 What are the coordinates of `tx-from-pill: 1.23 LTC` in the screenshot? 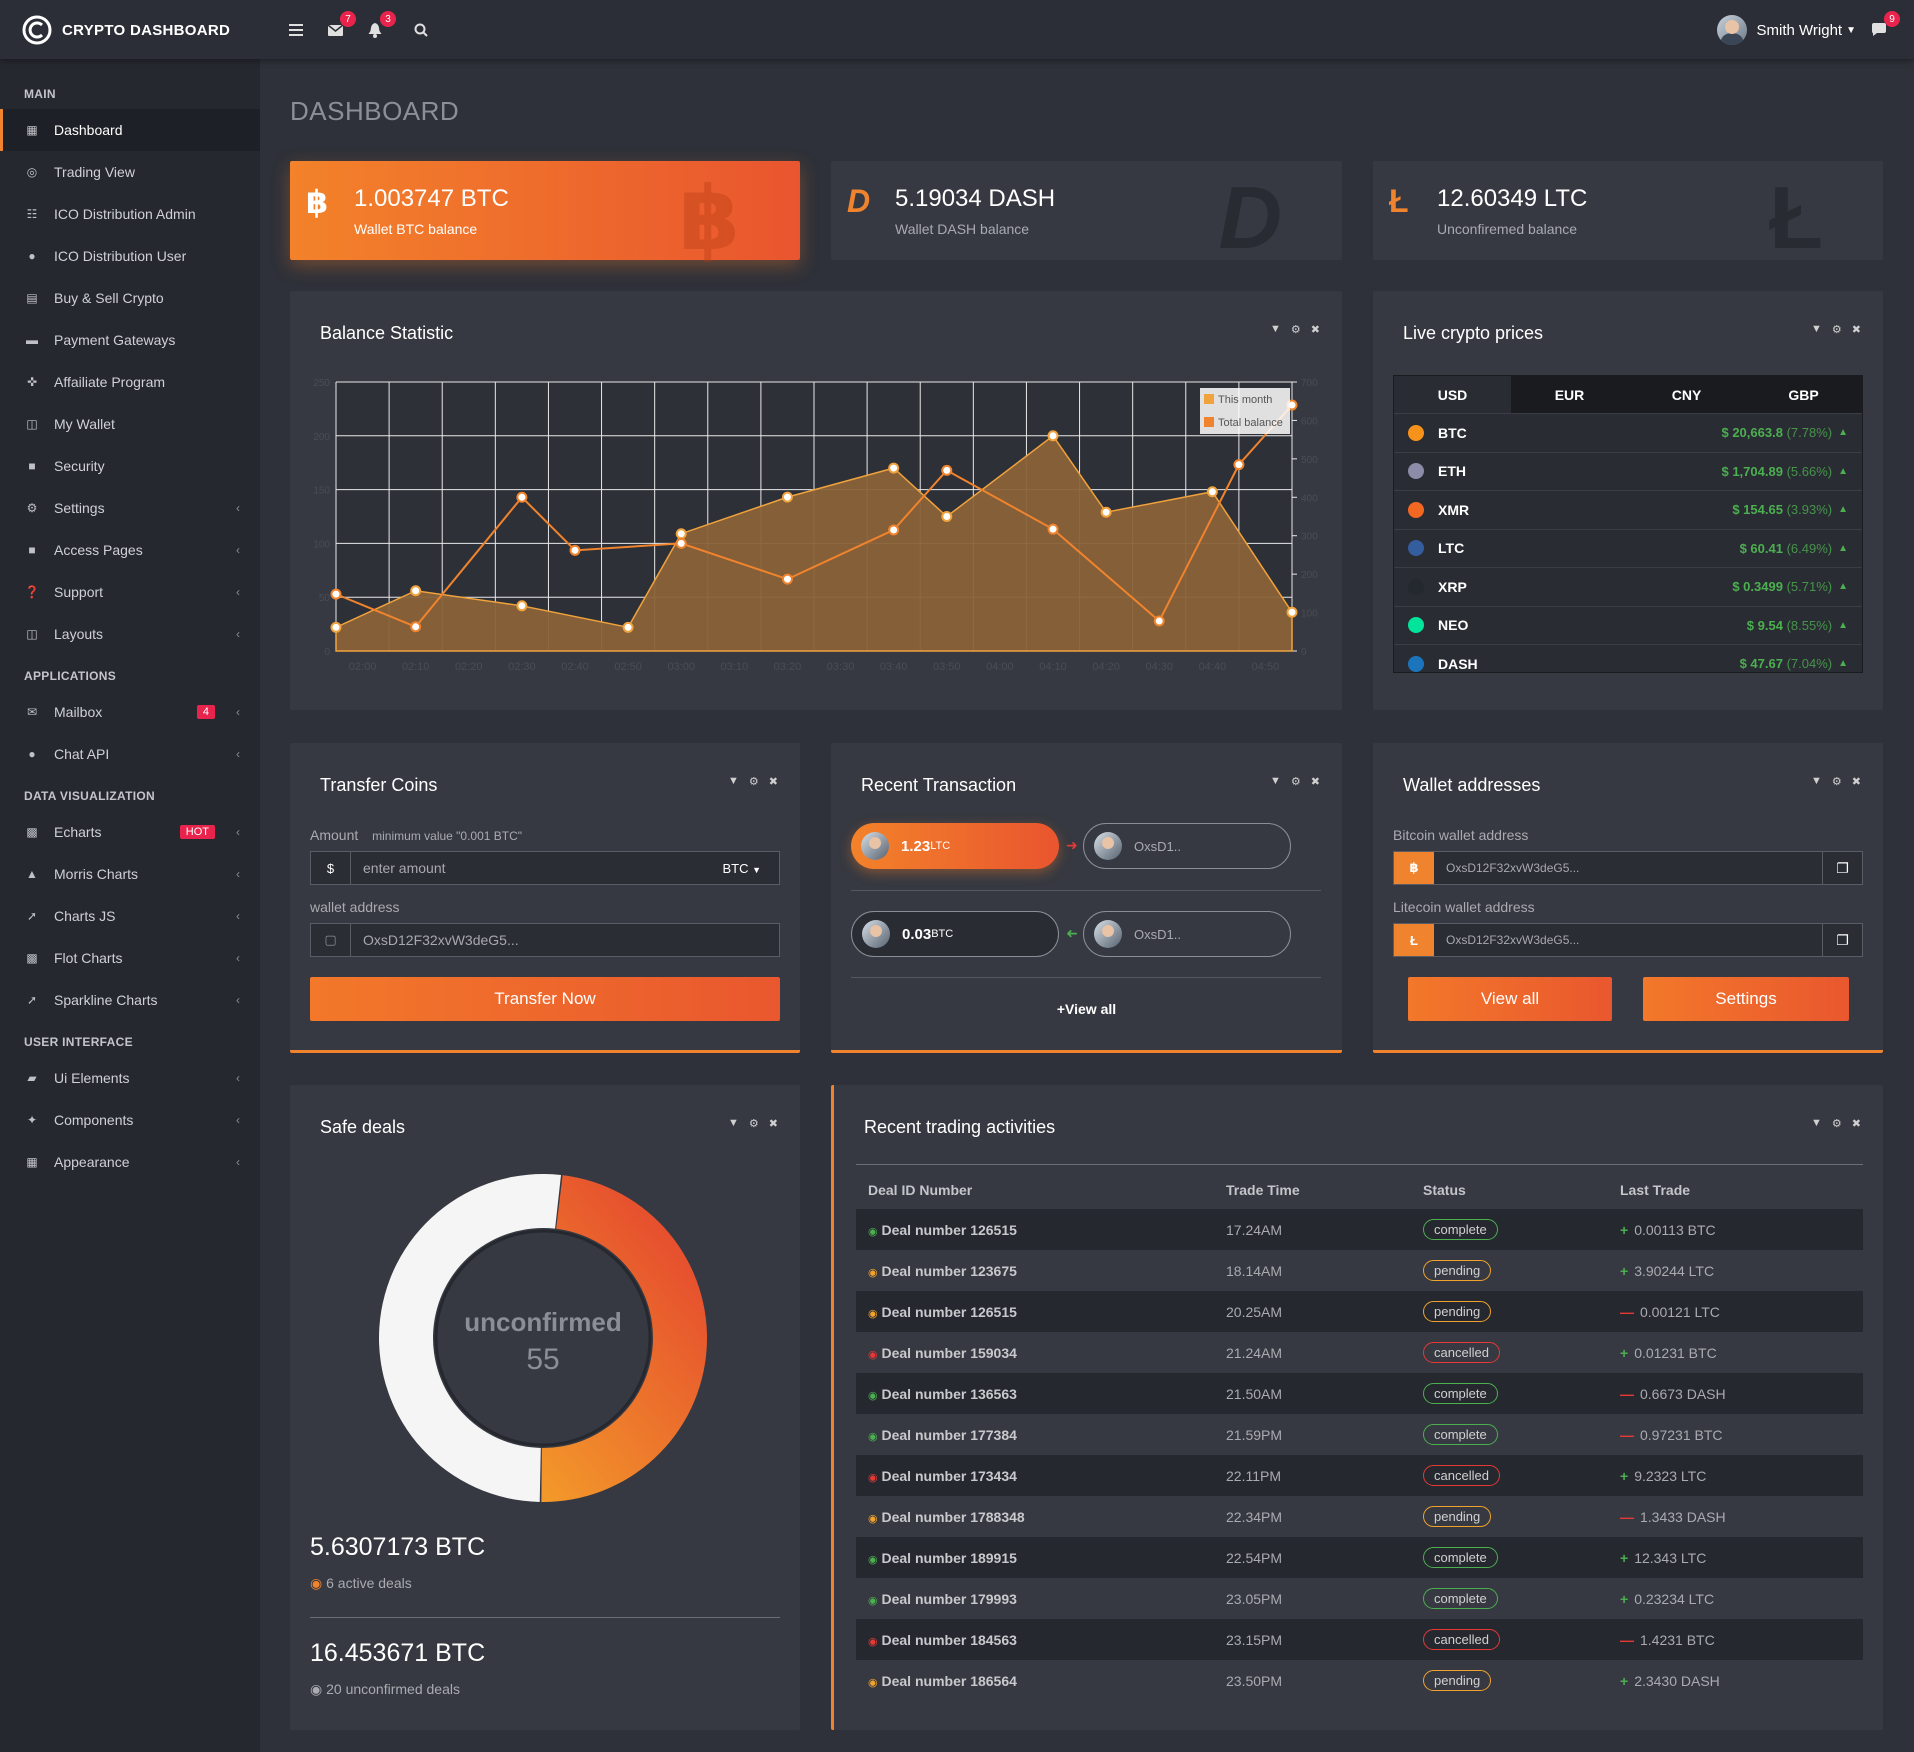 It's located at (955, 846).